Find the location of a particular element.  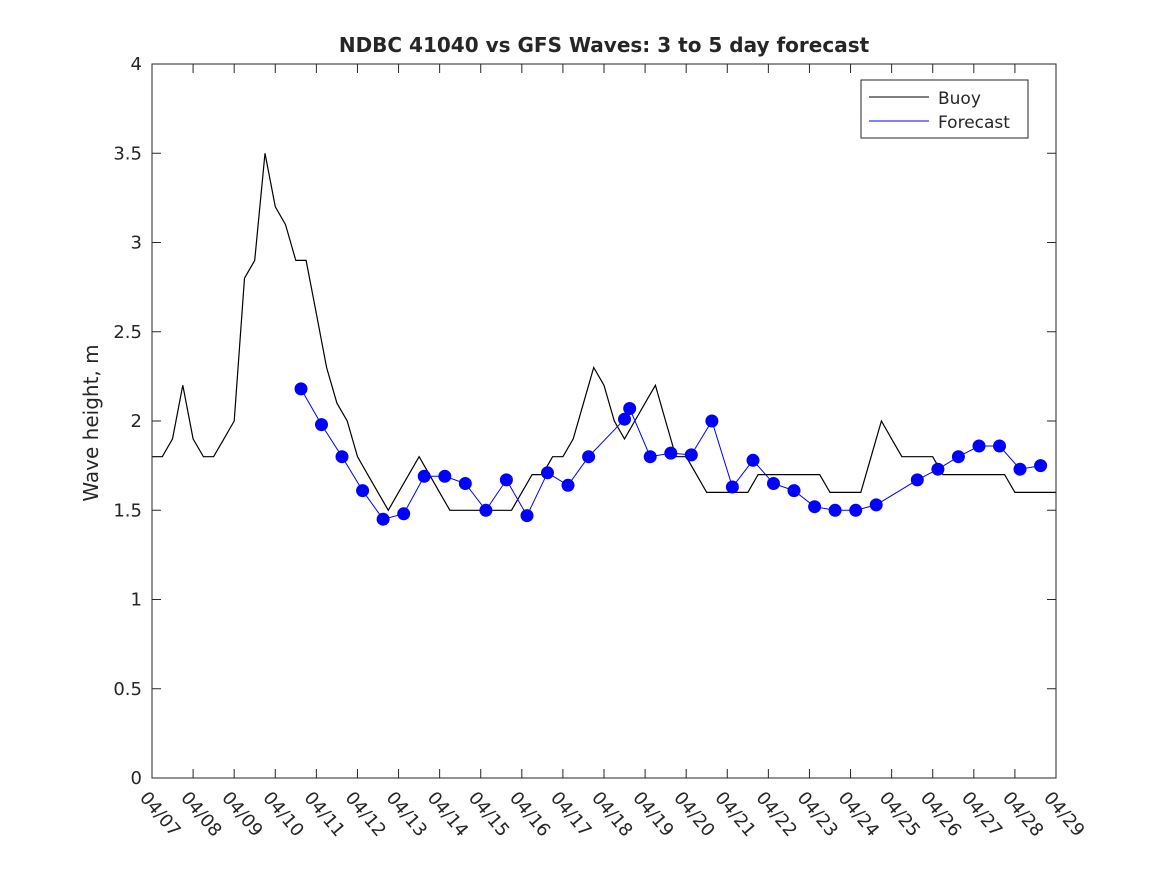

y-tick-label: 1.5 is located at coordinates (127, 510).